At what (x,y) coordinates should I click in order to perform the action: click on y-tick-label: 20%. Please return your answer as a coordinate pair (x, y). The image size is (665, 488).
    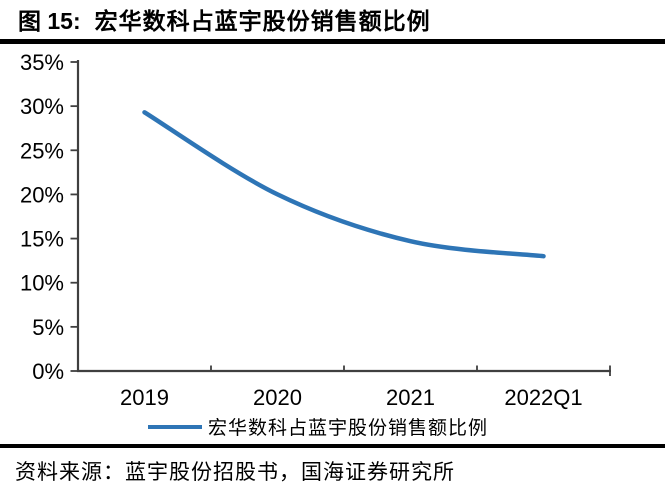
    Looking at the image, I should click on (42, 194).